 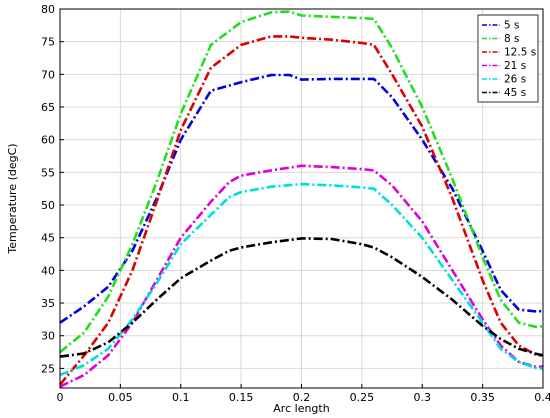 I want to click on legend-label: 5 s, so click(x=512, y=26).